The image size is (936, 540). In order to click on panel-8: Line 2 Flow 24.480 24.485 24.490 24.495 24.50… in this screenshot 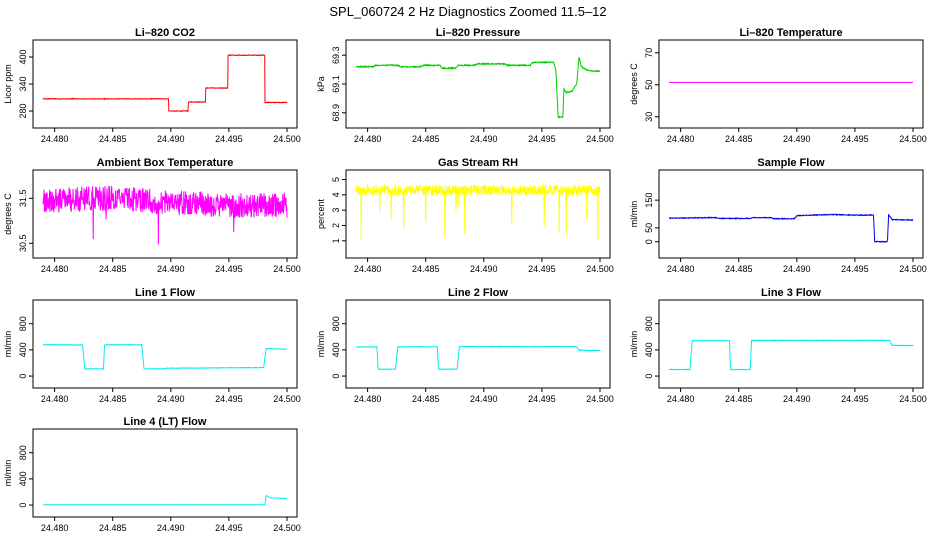, I will do `click(465, 345)`.